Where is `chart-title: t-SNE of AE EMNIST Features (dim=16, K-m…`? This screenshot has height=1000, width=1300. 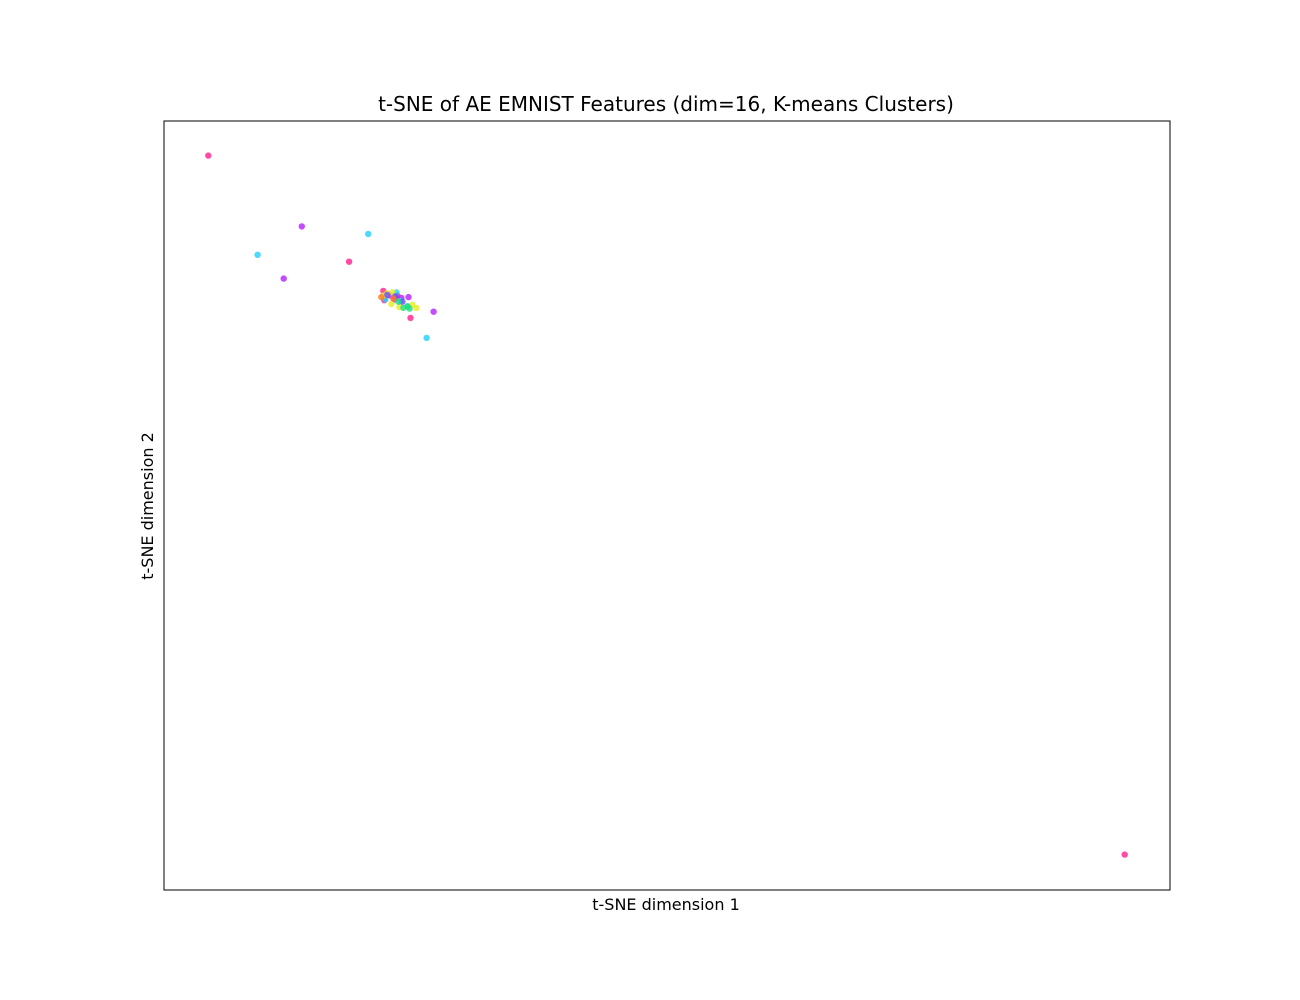
chart-title: t-SNE of AE EMNIST Features (dim=16, K-m… is located at coordinates (666, 104).